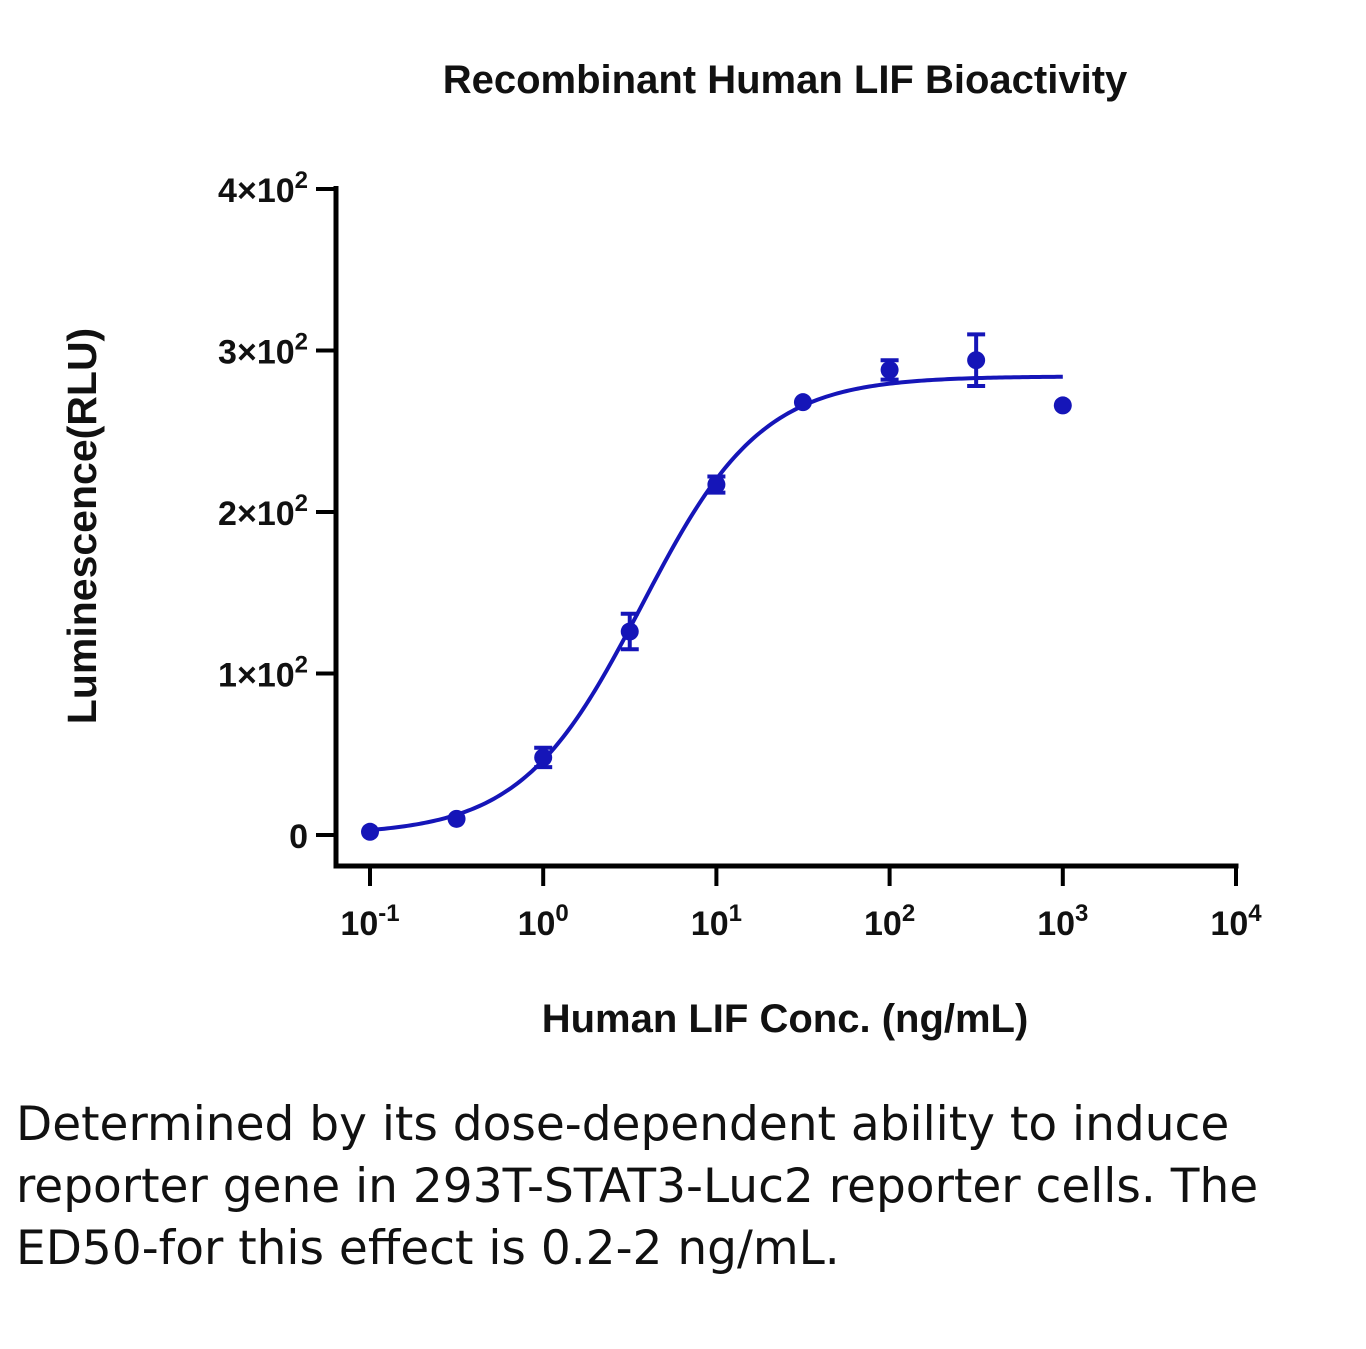 The image size is (1366, 1349). I want to click on y-tick-label: 2×10², so click(263, 511).